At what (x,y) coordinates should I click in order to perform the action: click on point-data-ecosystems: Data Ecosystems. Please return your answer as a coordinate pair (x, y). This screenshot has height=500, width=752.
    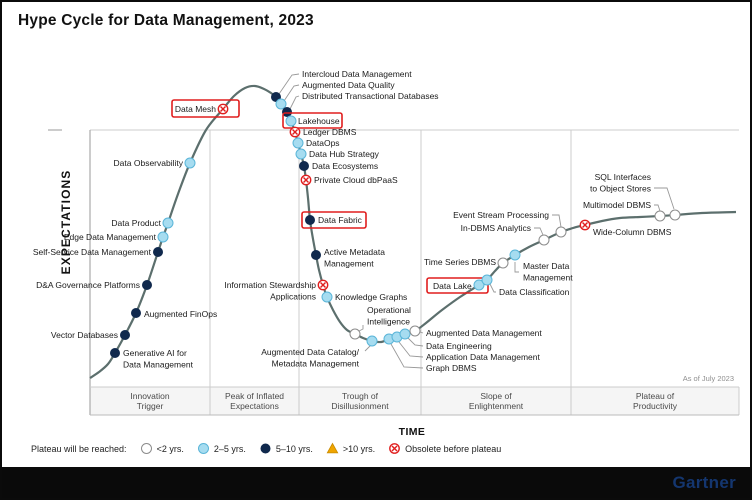
    Looking at the image, I should click on (338, 166).